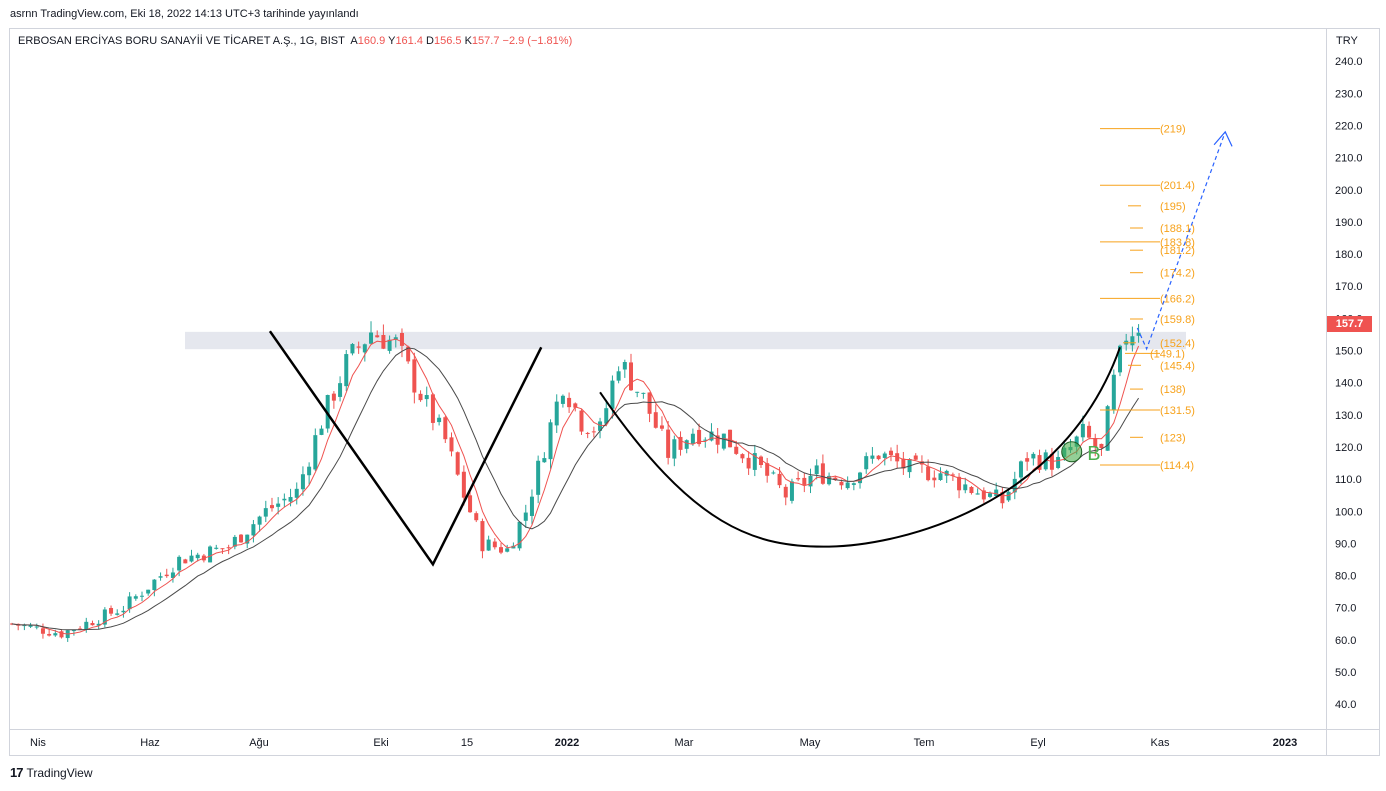 The height and width of the screenshot is (791, 1386). Describe the element at coordinates (485, 41) in the screenshot. I see `close-value: 157.7` at that location.